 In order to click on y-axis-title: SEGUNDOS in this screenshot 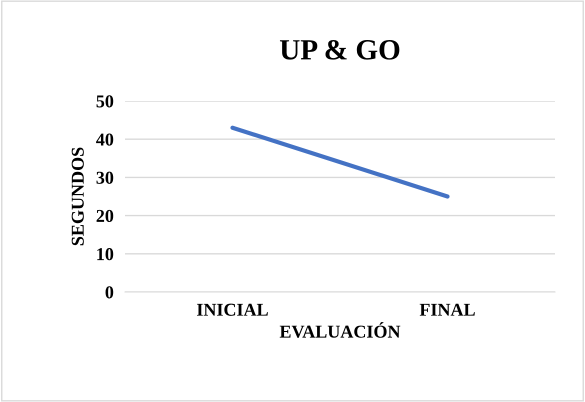, I will do `click(78, 197)`.